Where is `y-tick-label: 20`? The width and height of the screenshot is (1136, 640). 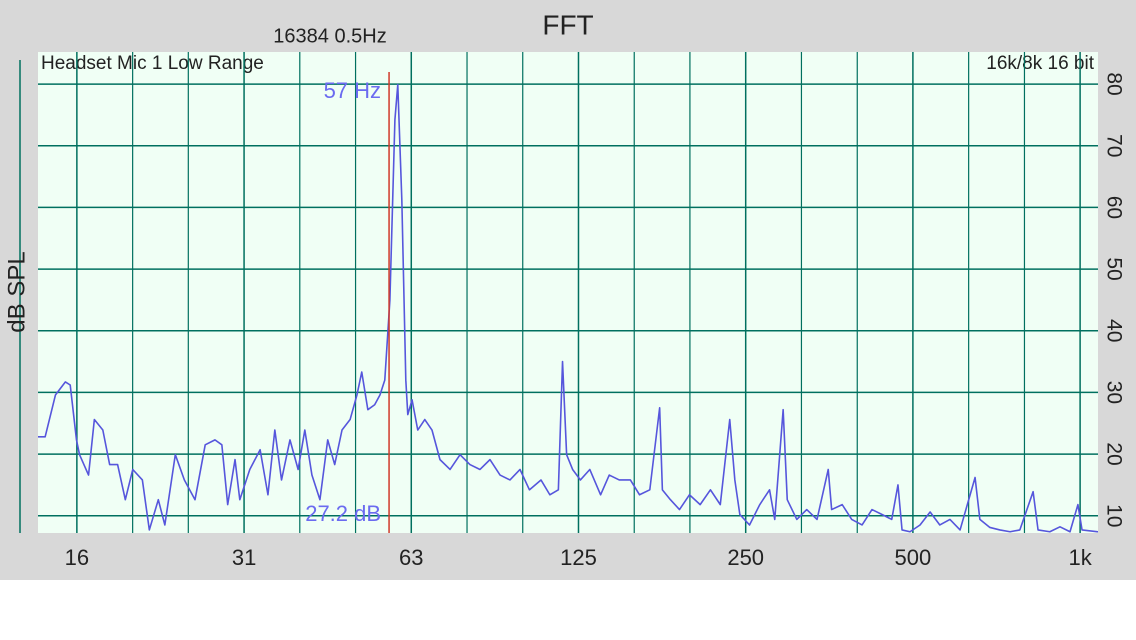
y-tick-label: 20 is located at coordinates (1113, 453).